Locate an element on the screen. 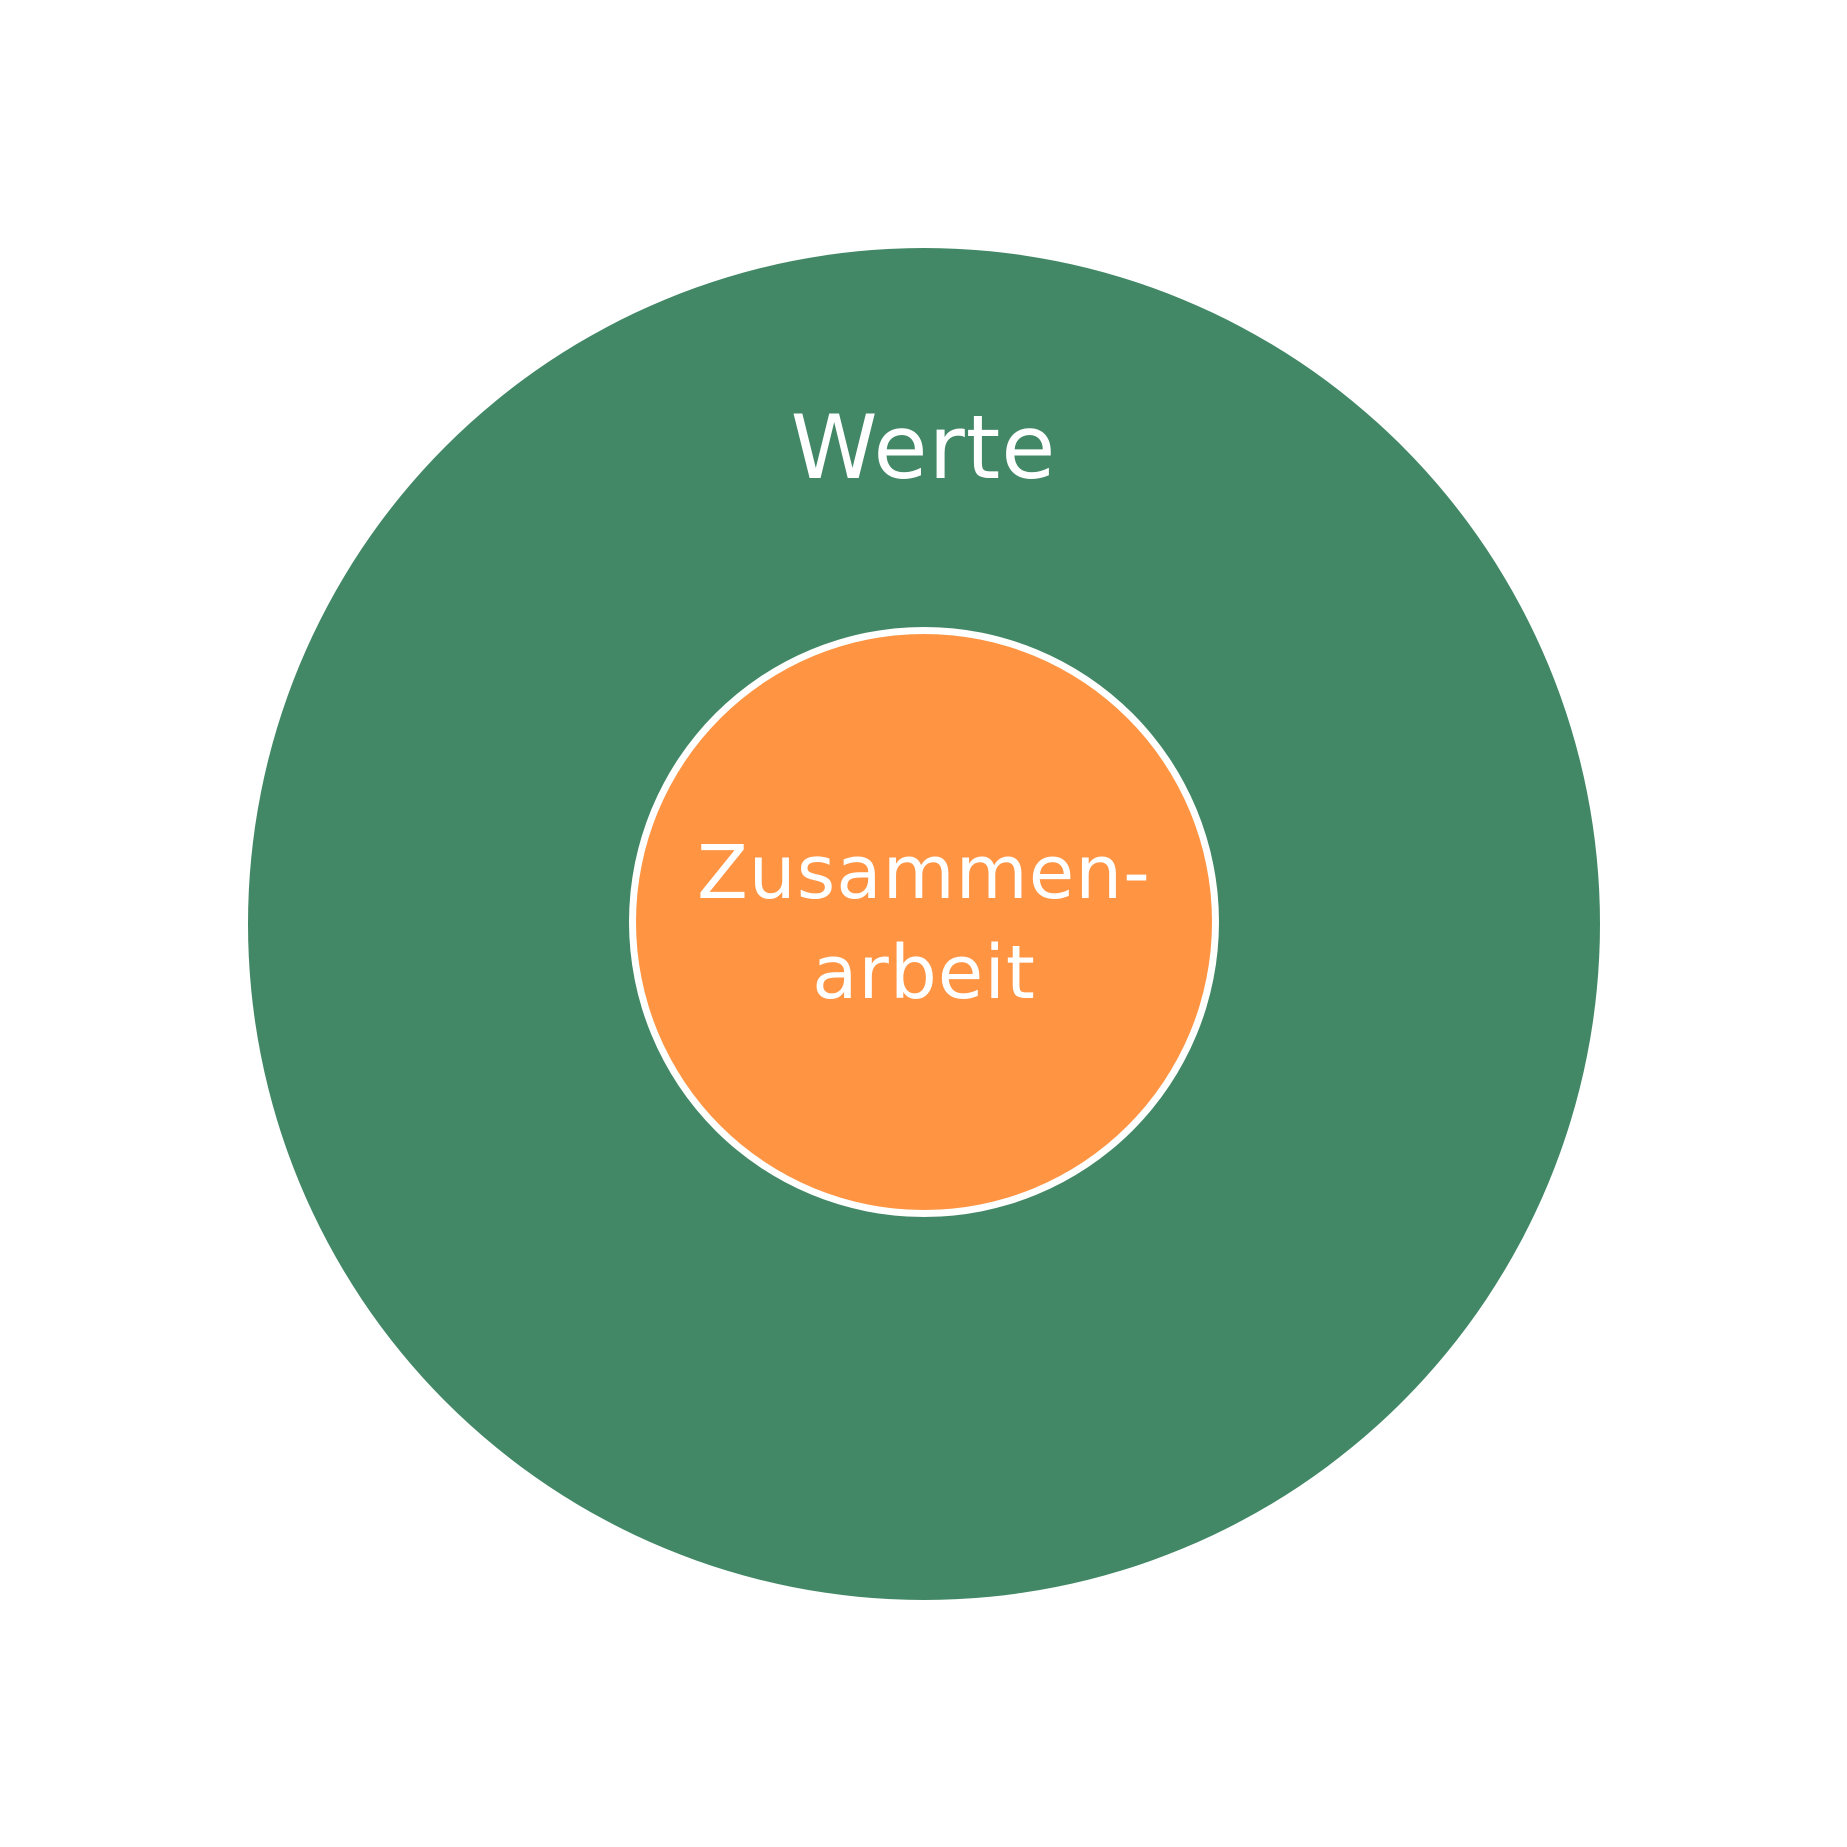 The width and height of the screenshot is (1847, 1847). inner-label-line-2: arbeit is located at coordinates (924, 973).